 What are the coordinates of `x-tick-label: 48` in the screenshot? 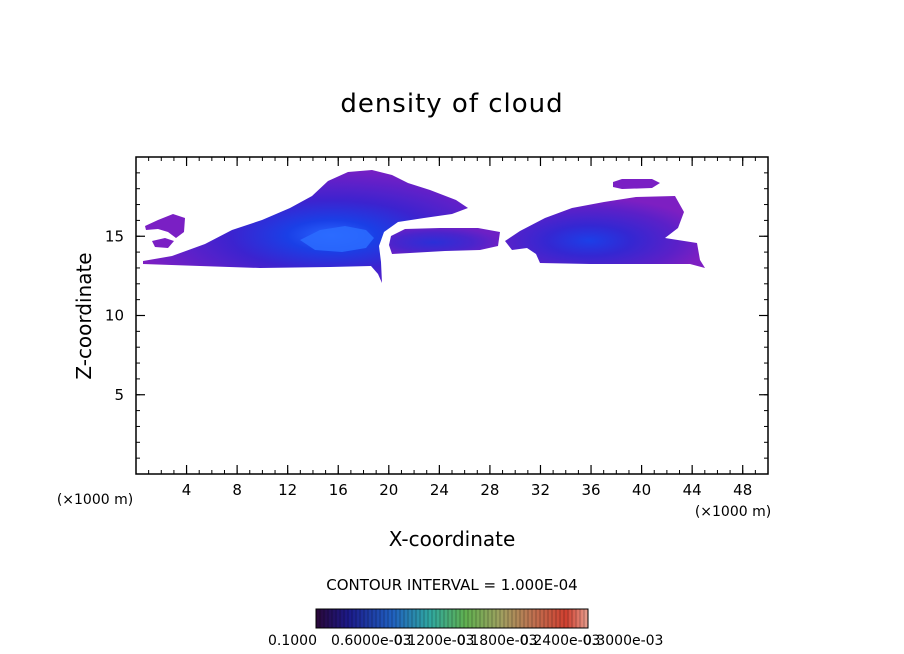 It's located at (742, 490).